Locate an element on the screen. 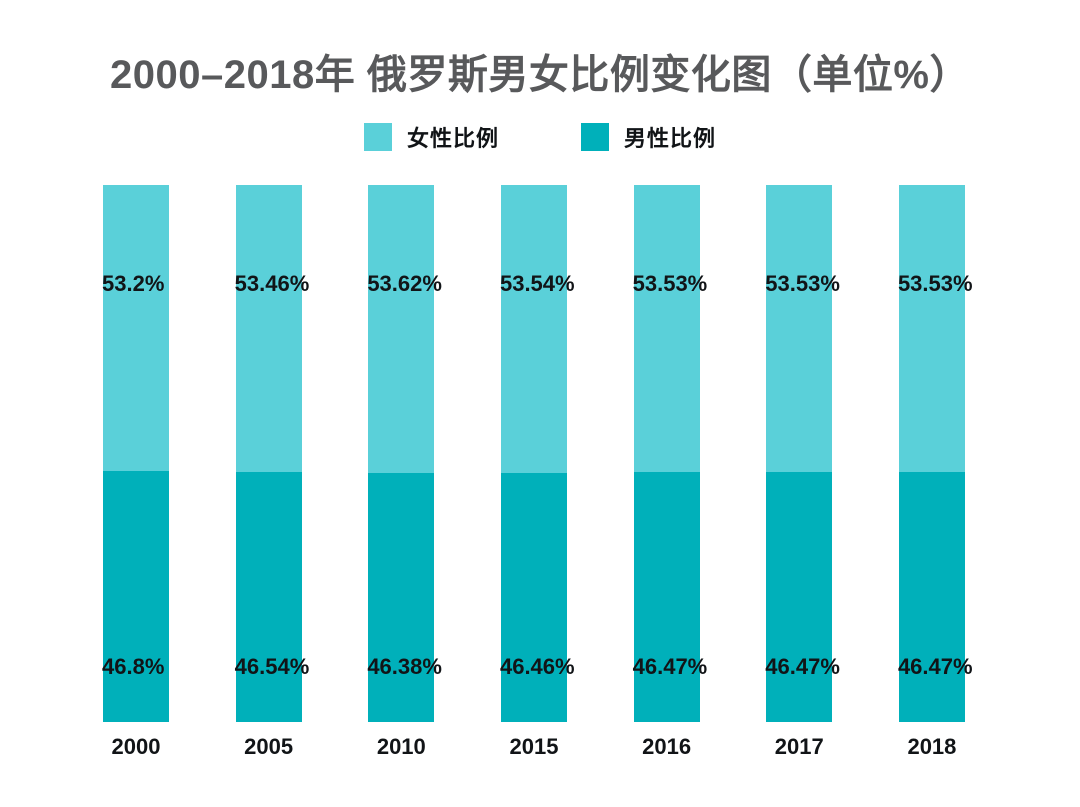  bar-column: 53.53% 46.47% 2018 is located at coordinates (935, 472).